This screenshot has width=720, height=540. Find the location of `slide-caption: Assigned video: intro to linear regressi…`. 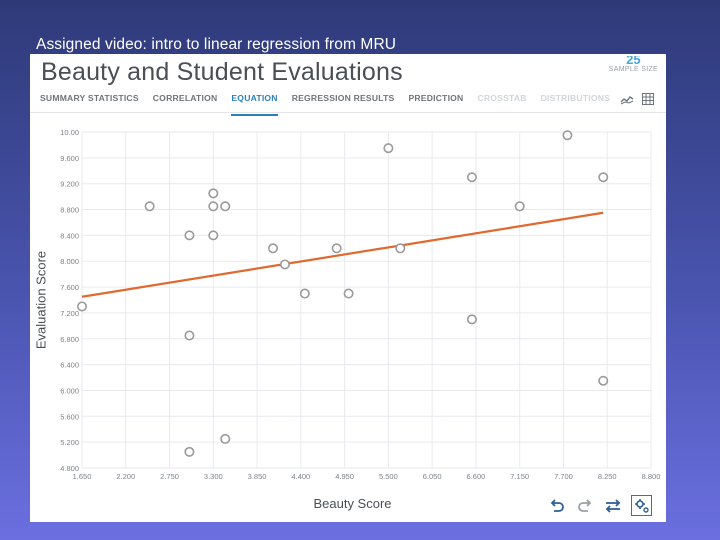

slide-caption: Assigned video: intro to linear regressi… is located at coordinates (216, 44).